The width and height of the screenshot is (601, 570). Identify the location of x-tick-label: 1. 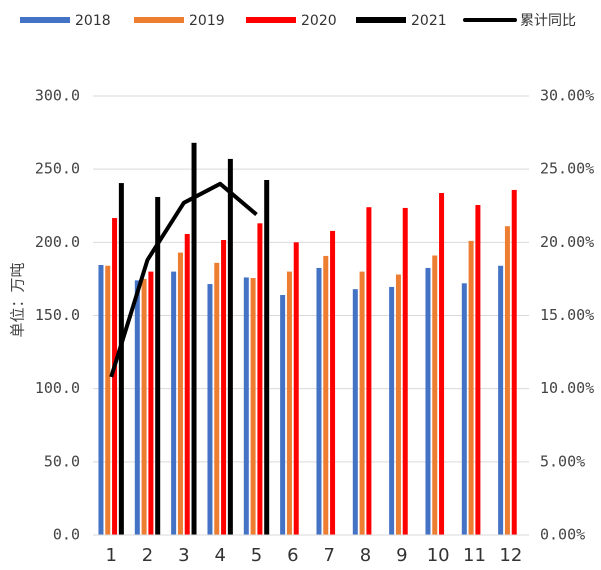
(110, 555).